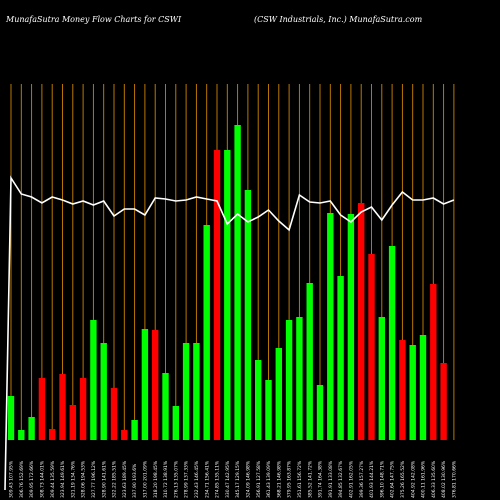 This screenshot has height=500, width=500. Describe the element at coordinates (300, 479) in the screenshot. I see `x-tick-label: 351.61 156.72%` at that location.